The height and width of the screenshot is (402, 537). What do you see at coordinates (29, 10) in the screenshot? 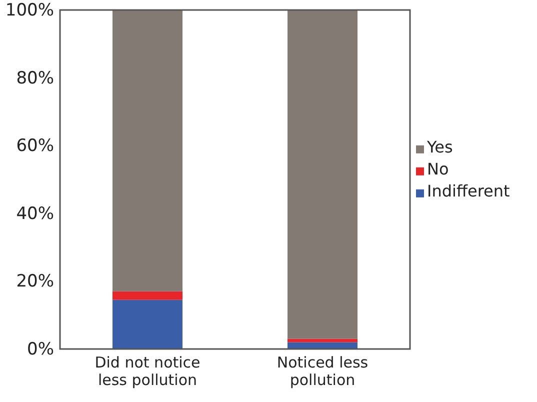
I see `y-tick-label: 100%` at bounding box center [29, 10].